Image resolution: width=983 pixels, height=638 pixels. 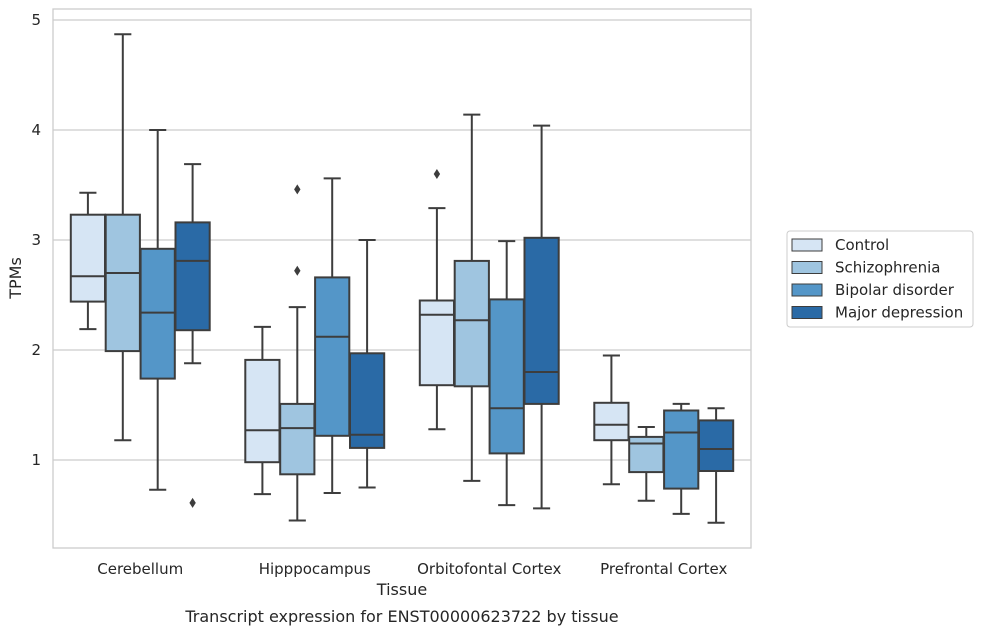 I want to click on x-tick-label: Cerebellum, so click(x=140, y=569).